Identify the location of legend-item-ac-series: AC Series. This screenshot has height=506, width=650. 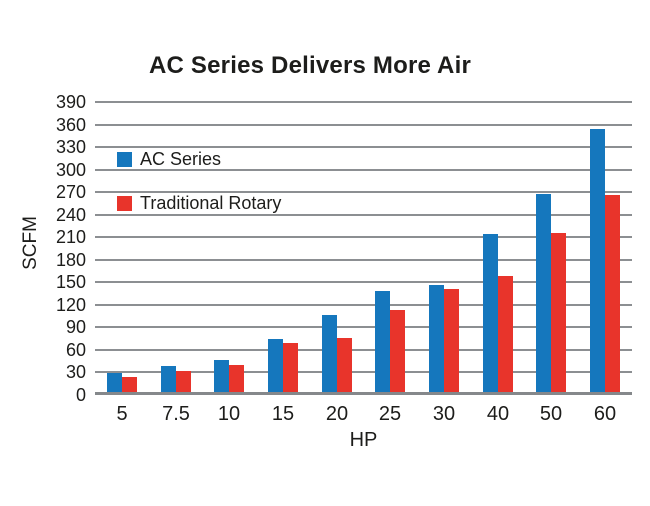
(169, 159).